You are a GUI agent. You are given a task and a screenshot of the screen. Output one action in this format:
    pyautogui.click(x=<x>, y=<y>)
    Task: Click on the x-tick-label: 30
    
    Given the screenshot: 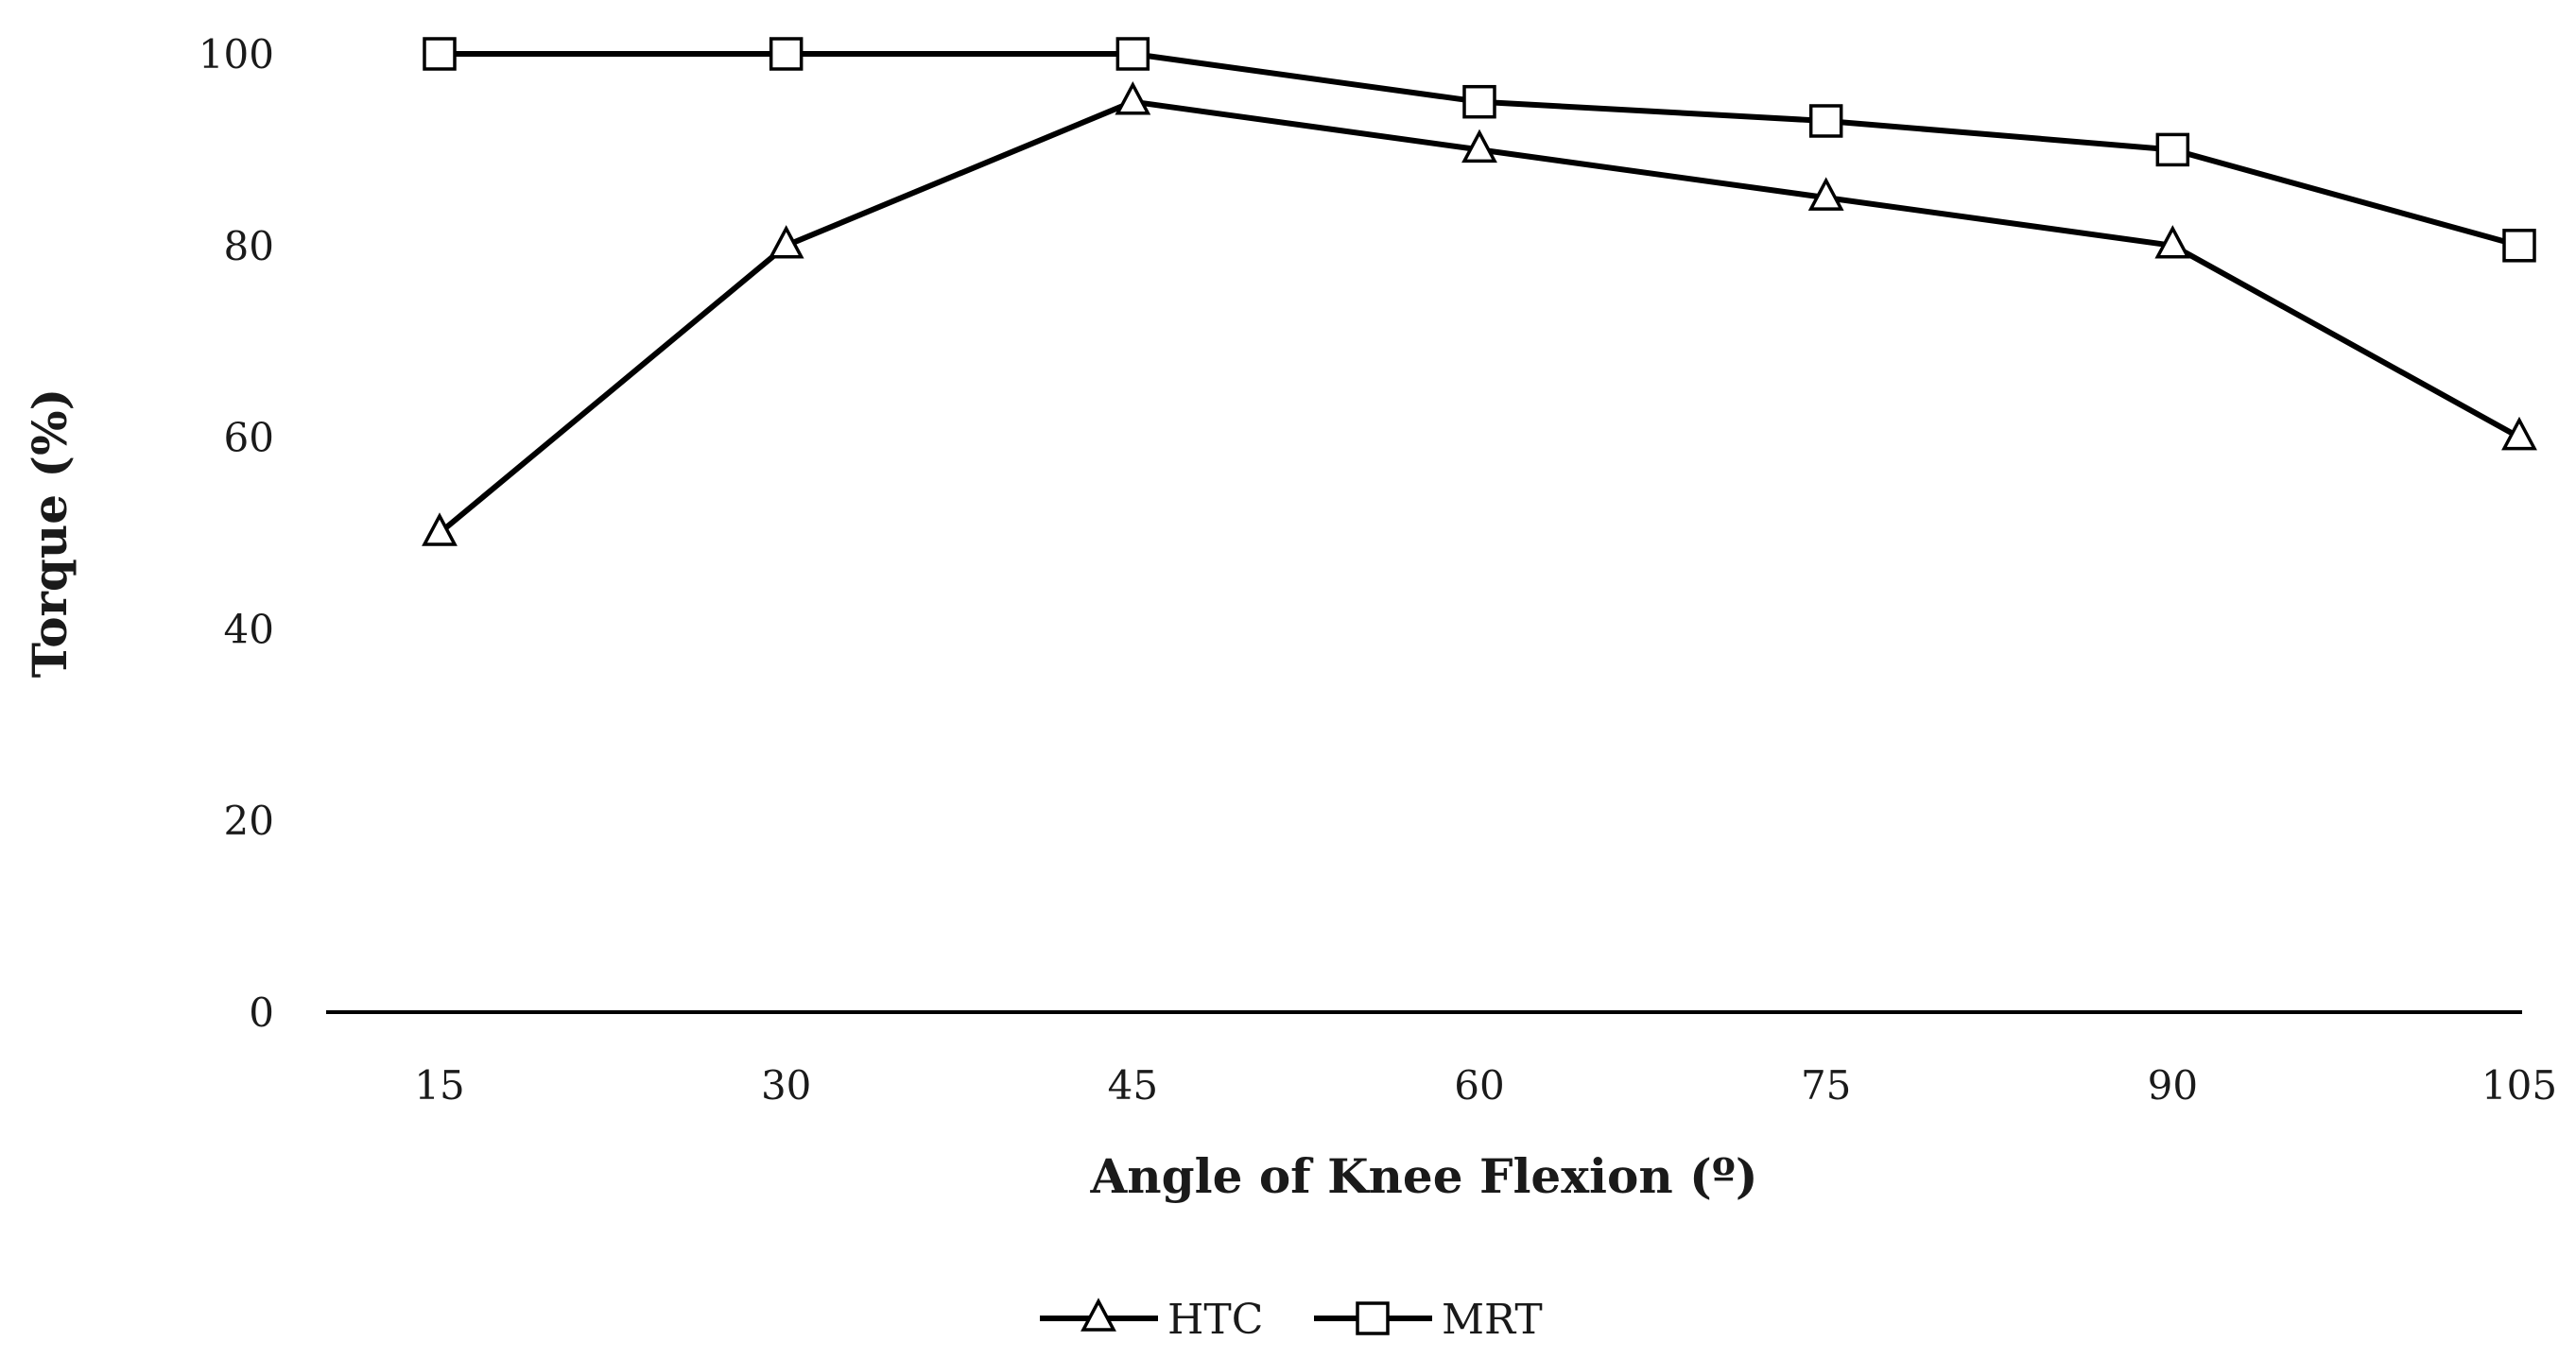 What is the action you would take?
    pyautogui.click(x=786, y=1085)
    